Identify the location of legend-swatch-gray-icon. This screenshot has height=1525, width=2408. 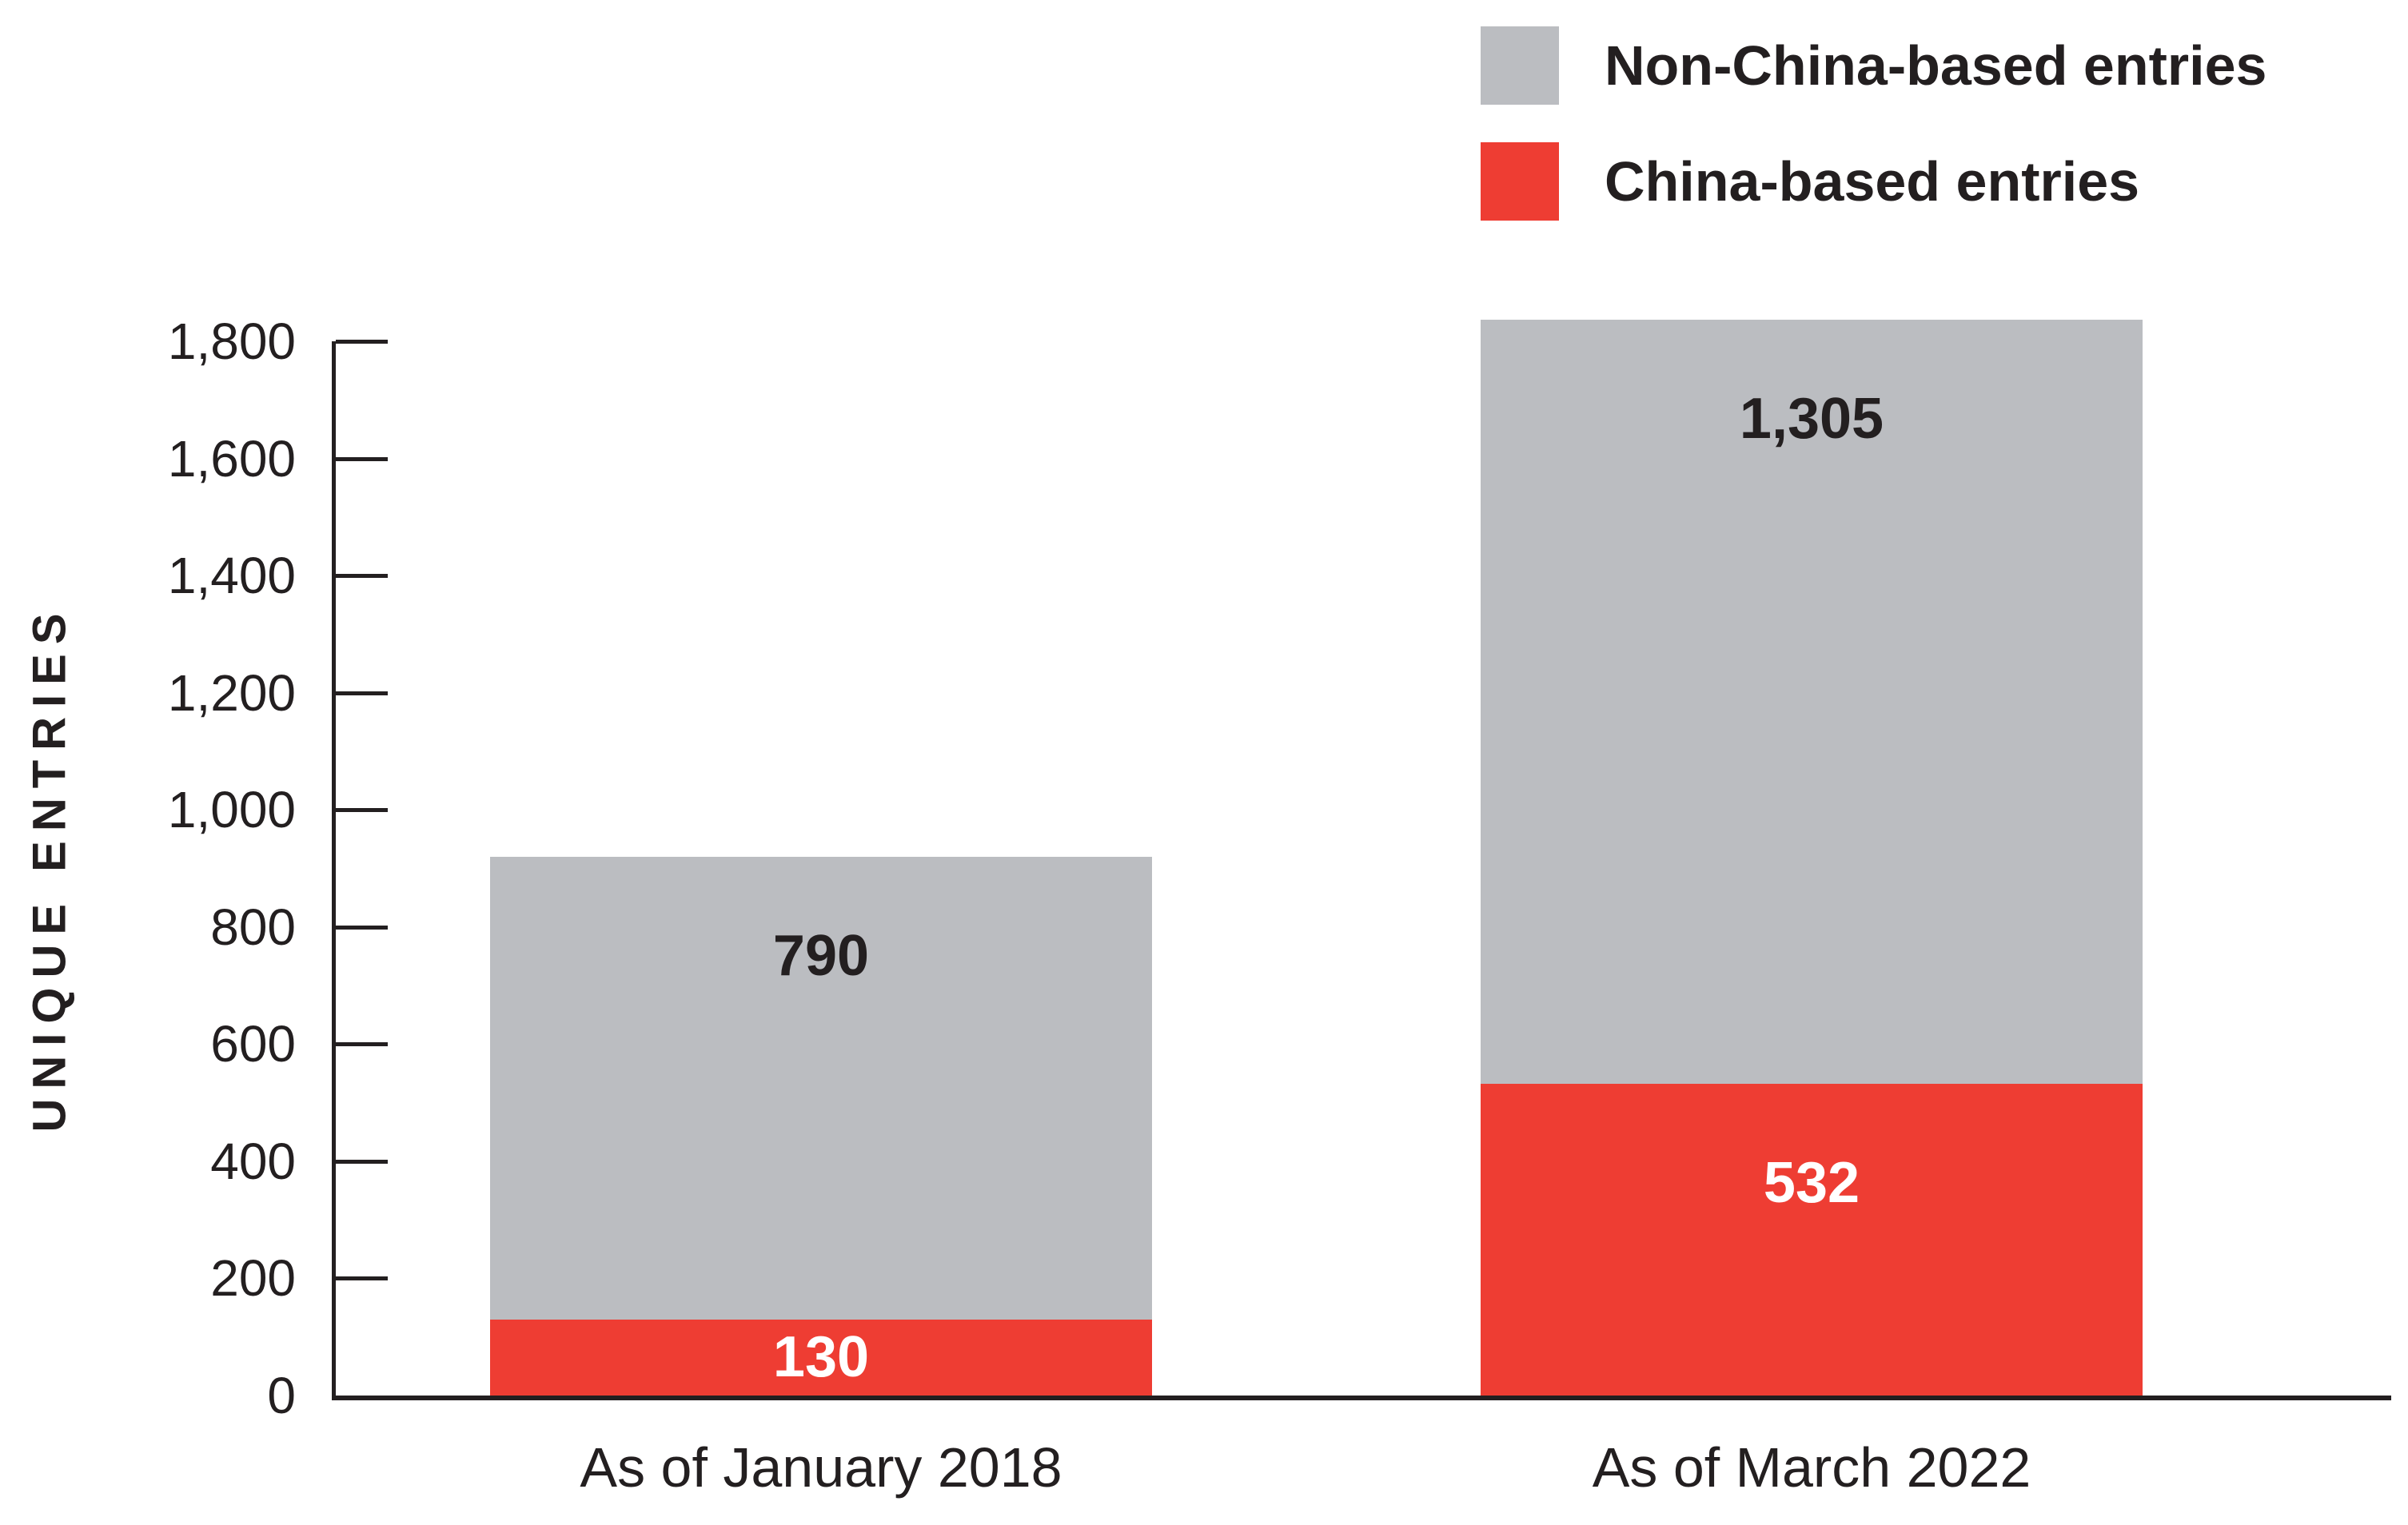
(1520, 65).